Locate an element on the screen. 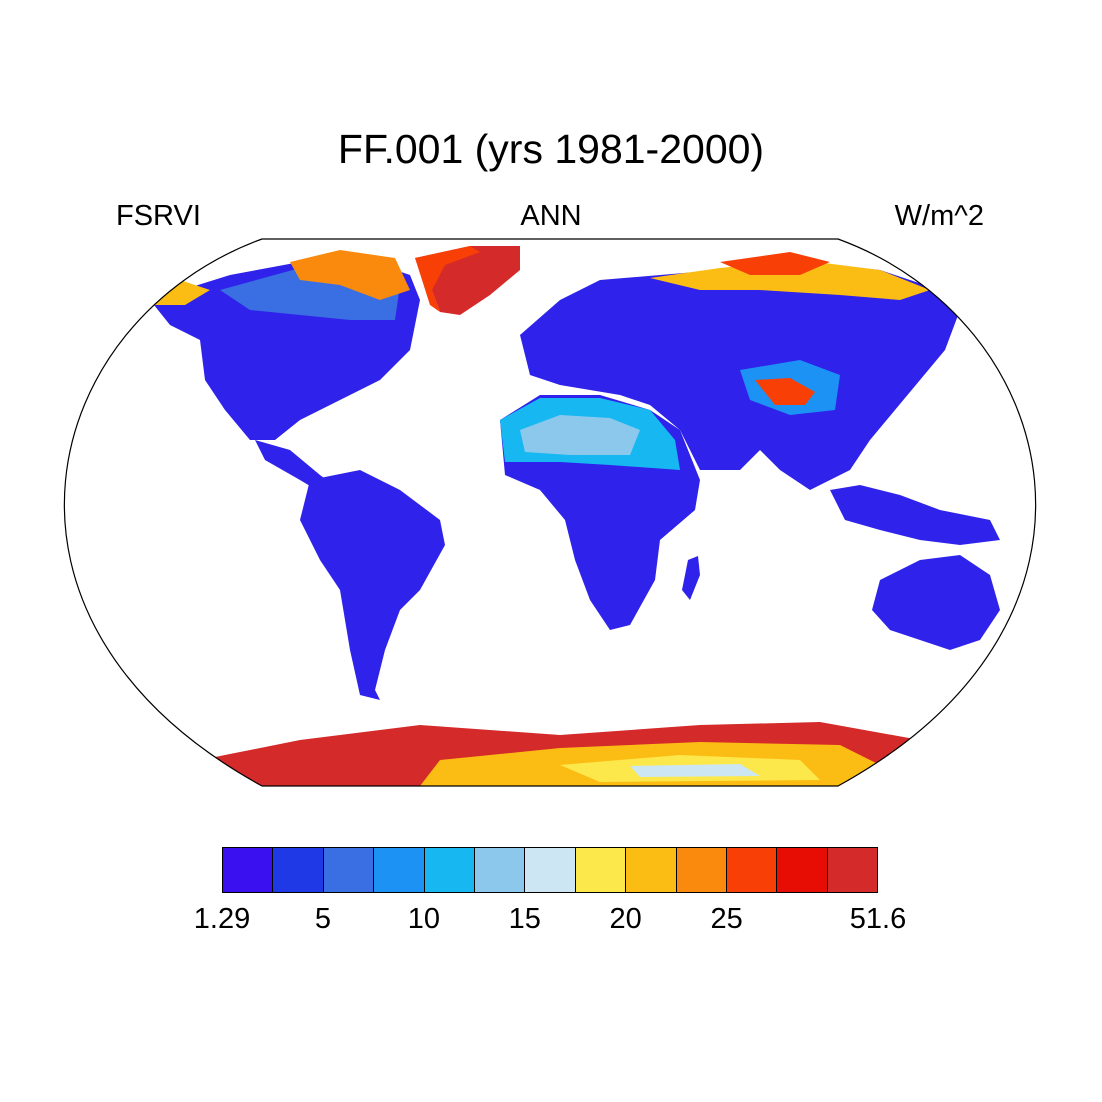  colorbar-tick-label: 51.6 is located at coordinates (878, 919).